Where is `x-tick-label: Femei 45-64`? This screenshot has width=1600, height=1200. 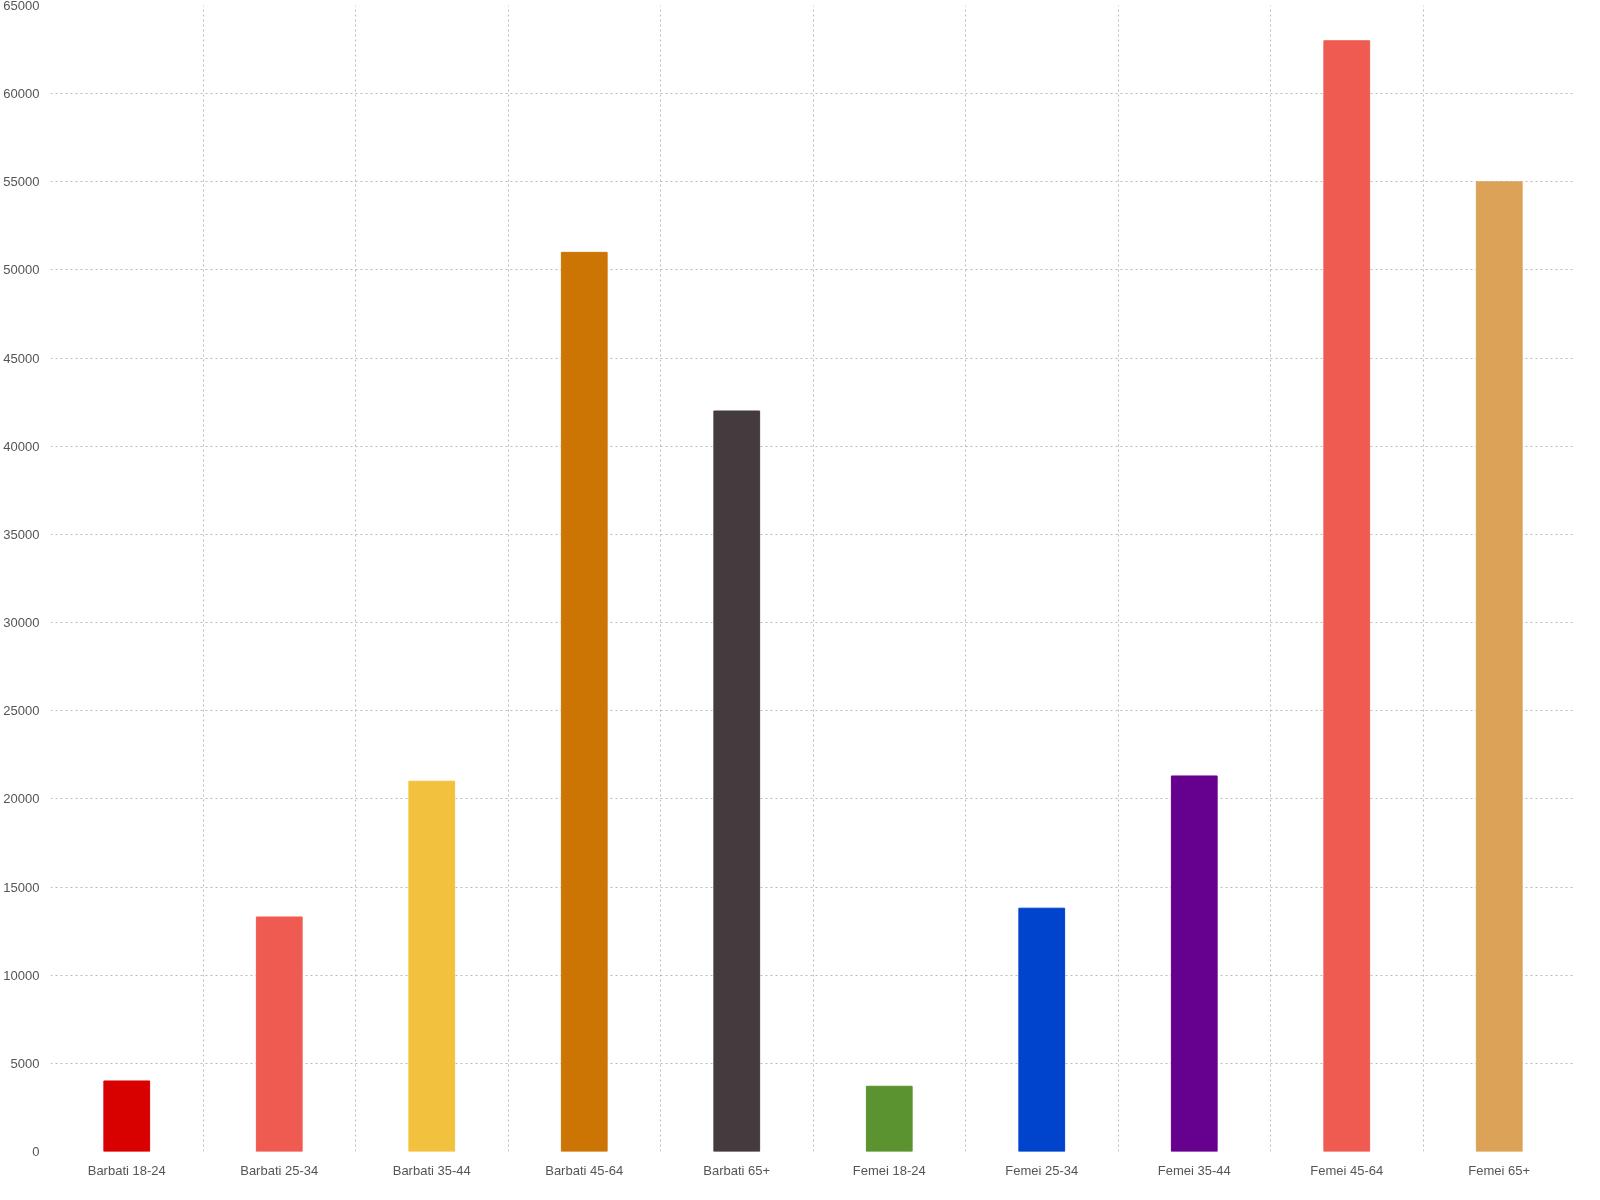 x-tick-label: Femei 45-64 is located at coordinates (1347, 1170).